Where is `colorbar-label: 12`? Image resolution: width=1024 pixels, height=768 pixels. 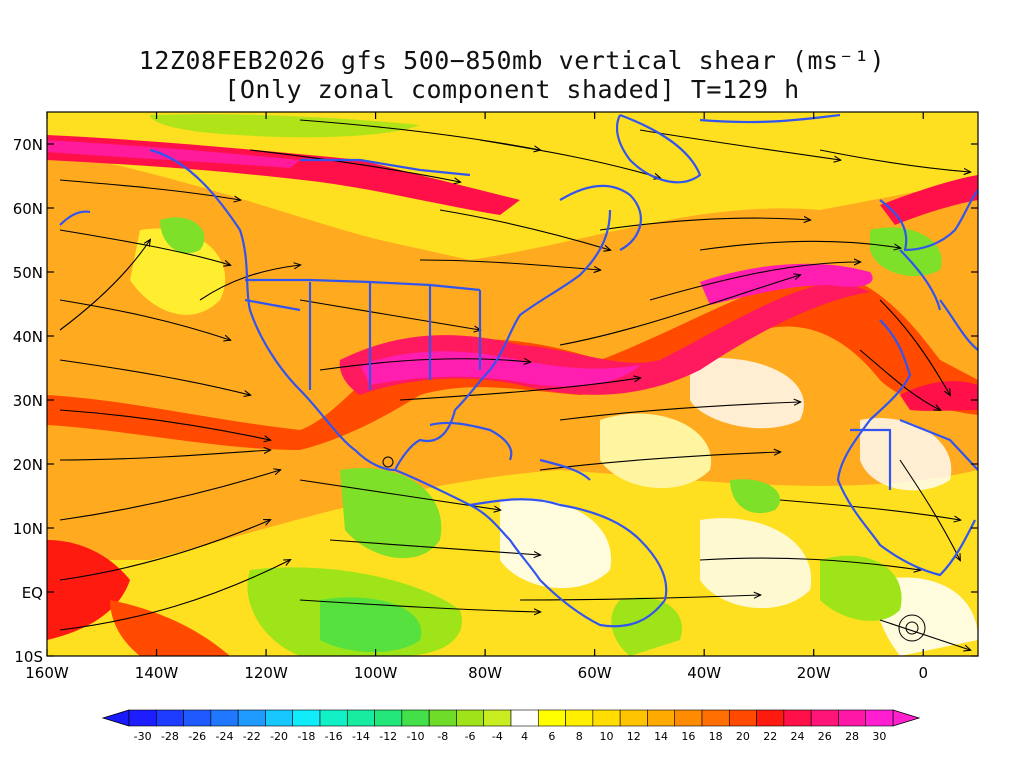 colorbar-label: 12 is located at coordinates (634, 736).